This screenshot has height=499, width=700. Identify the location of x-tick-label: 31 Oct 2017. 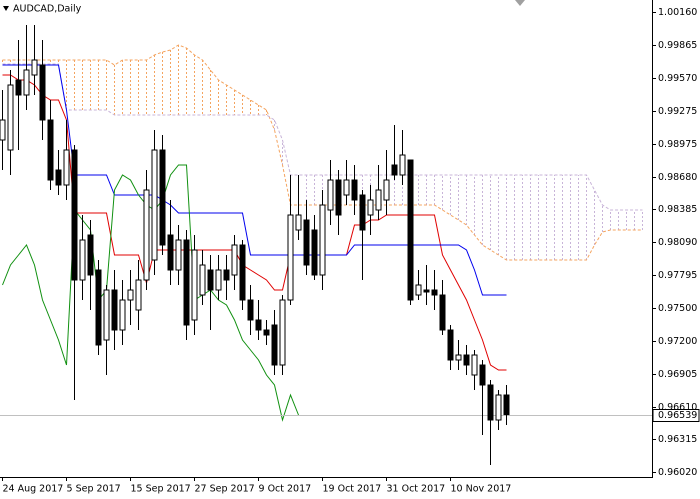
(416, 489).